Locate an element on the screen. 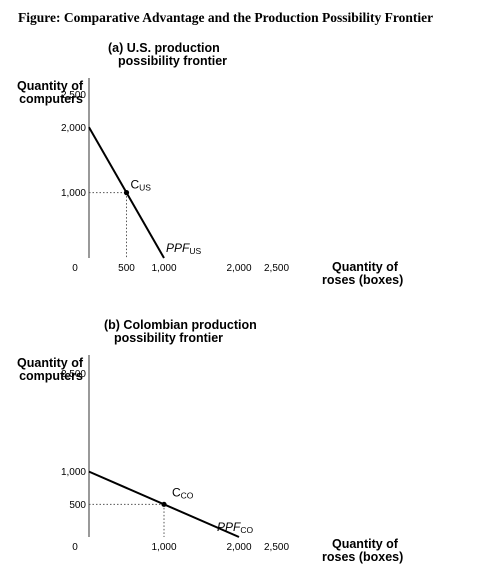 This screenshot has width=479, height=574. ppf-label: PPFCO is located at coordinates (235, 527).